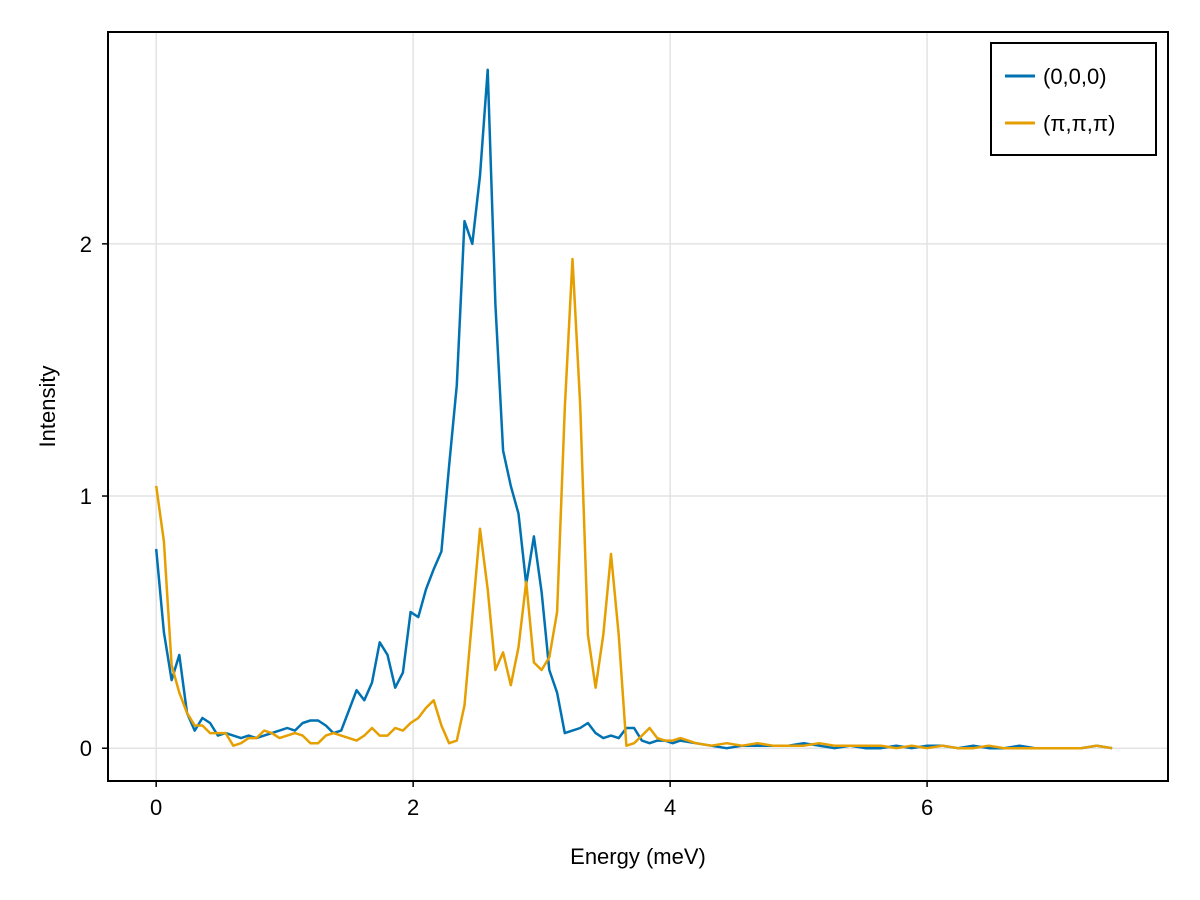 Image resolution: width=1200 pixels, height=900 pixels. I want to click on legend-label-series-2: (π,π,π), so click(1079, 123).